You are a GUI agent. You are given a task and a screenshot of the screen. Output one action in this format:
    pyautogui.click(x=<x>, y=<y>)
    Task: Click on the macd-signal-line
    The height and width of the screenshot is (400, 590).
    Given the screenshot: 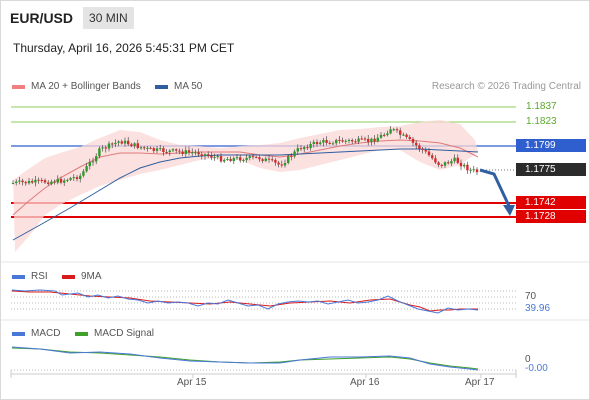 What is the action you would take?
    pyautogui.click(x=245, y=358)
    